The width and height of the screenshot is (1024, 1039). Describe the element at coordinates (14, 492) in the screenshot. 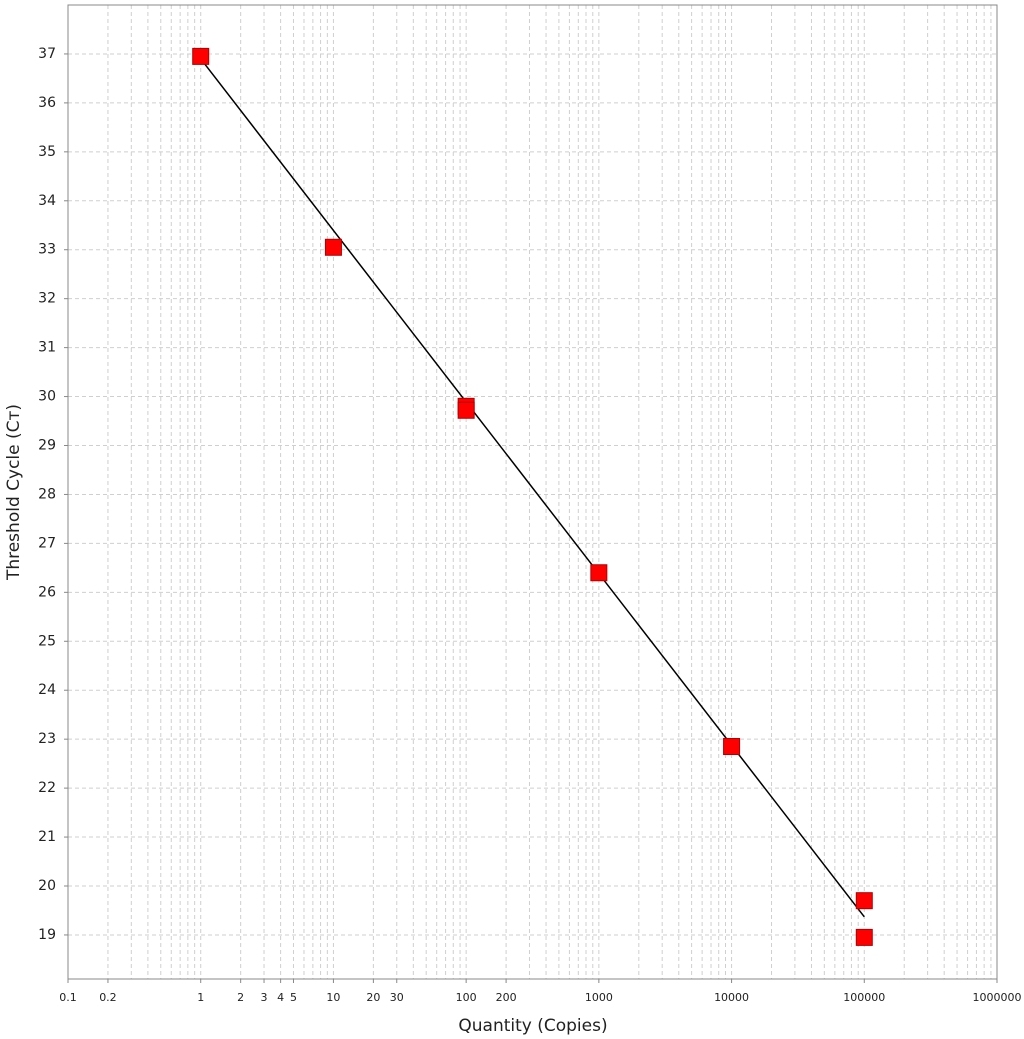

I see `y-axis-label: Threshold Cycle (Cᴛ)` at that location.